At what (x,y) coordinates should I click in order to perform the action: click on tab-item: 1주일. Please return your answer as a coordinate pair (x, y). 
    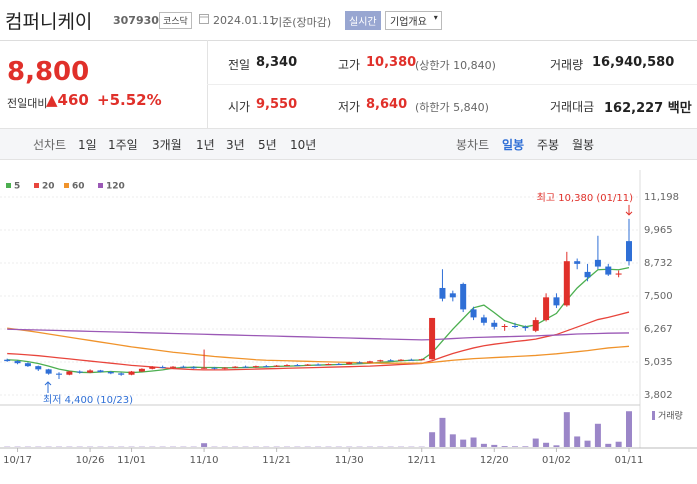
    Looking at the image, I should click on (123, 145).